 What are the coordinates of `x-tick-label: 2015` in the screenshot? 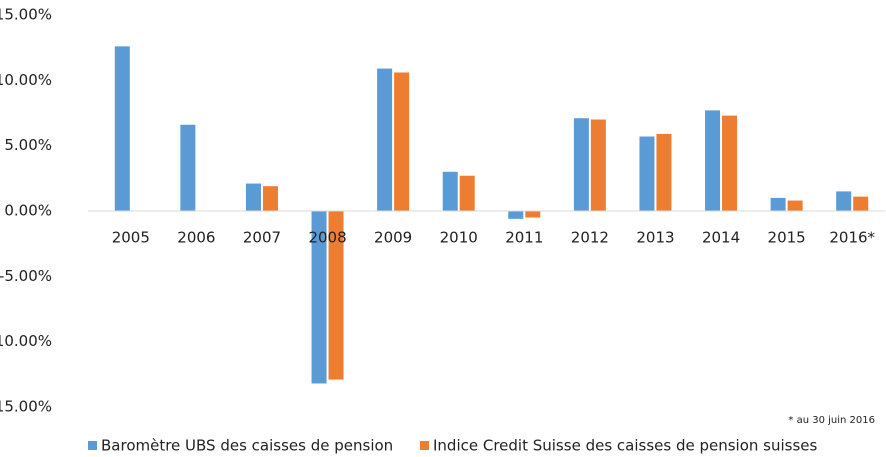 It's located at (787, 238).